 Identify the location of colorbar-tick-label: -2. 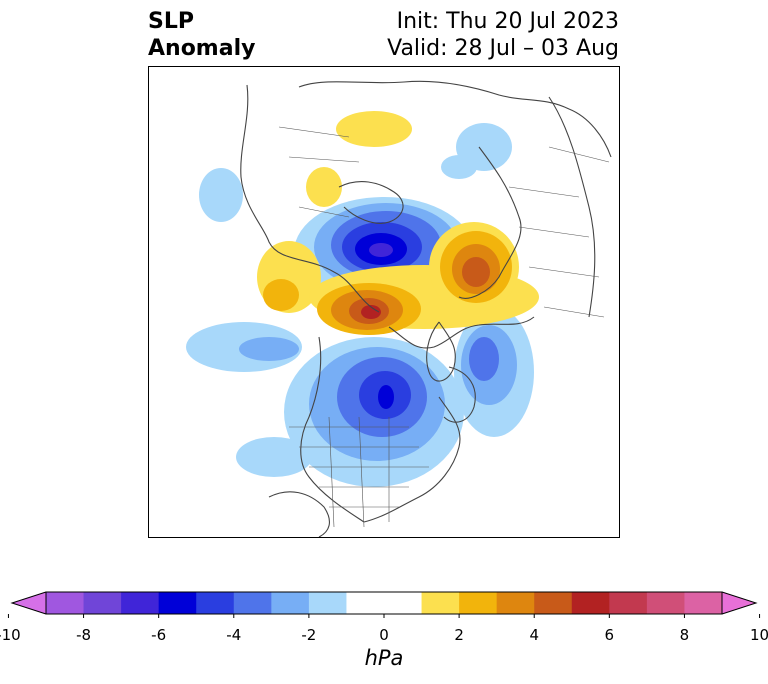
(309, 635).